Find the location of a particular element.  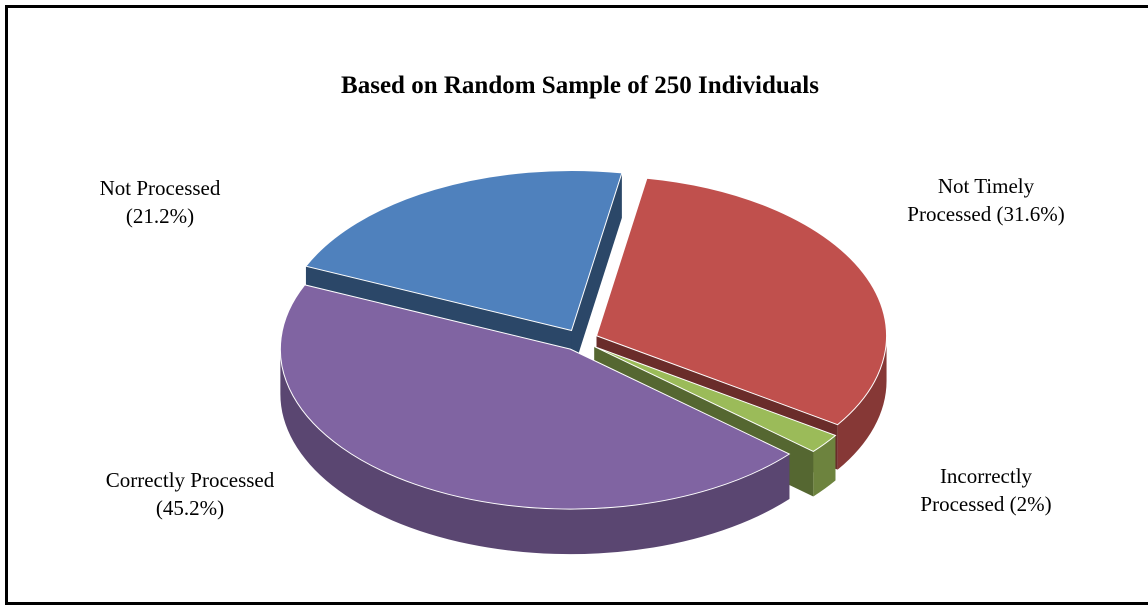

label-not-timely-processed: Not Timely Processed (31.6%) is located at coordinates (986, 200).